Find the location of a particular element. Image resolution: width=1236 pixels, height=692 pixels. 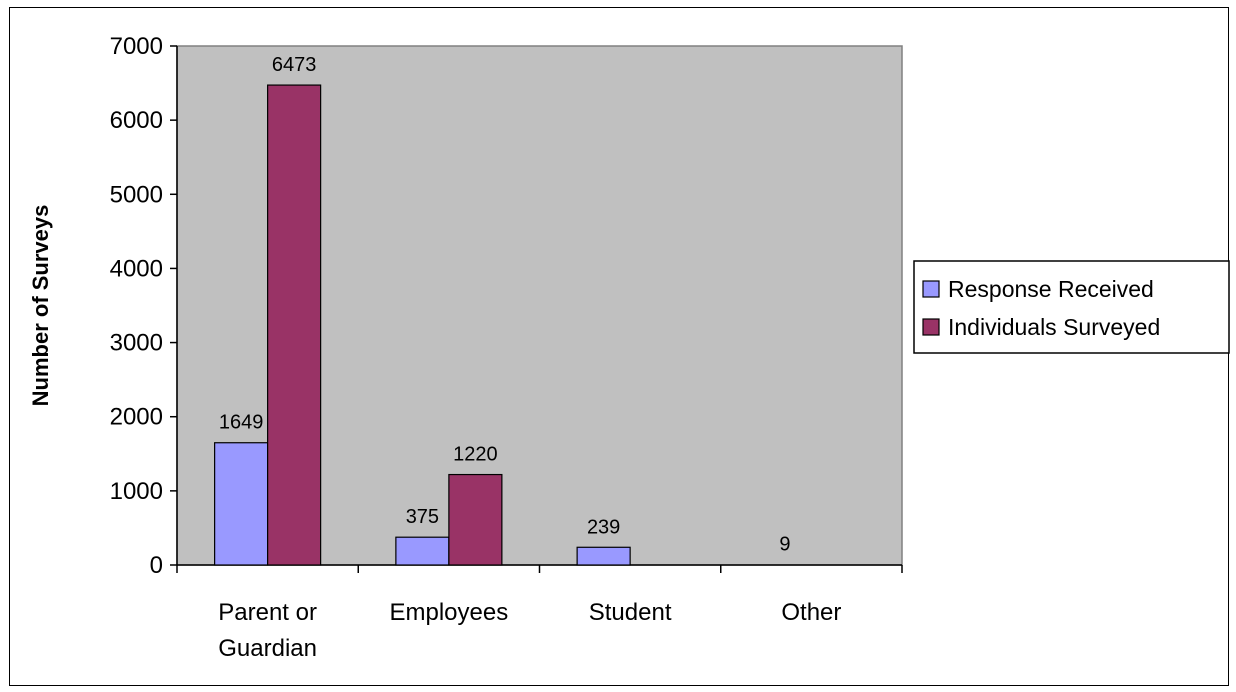

y-tick-label: 3000 is located at coordinates (136, 343).